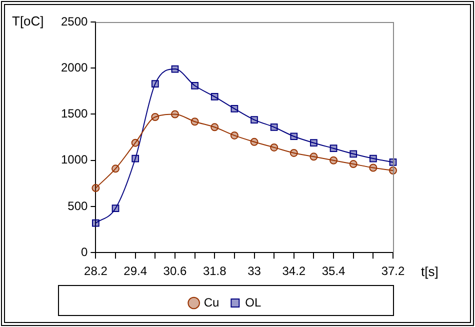  I want to click on y-tick-label: 1500, so click(74, 113).